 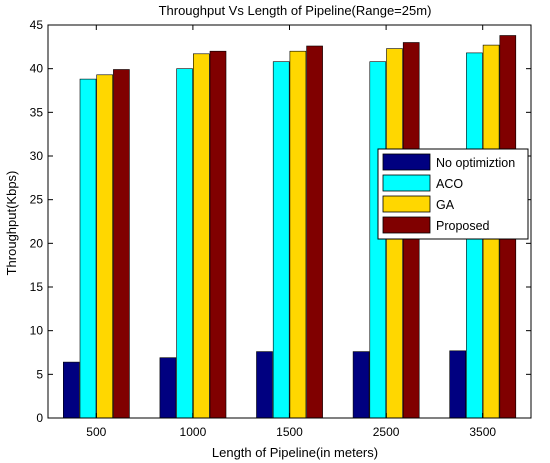 What do you see at coordinates (463, 226) in the screenshot?
I see `legend-label-proposed: Proposed` at bounding box center [463, 226].